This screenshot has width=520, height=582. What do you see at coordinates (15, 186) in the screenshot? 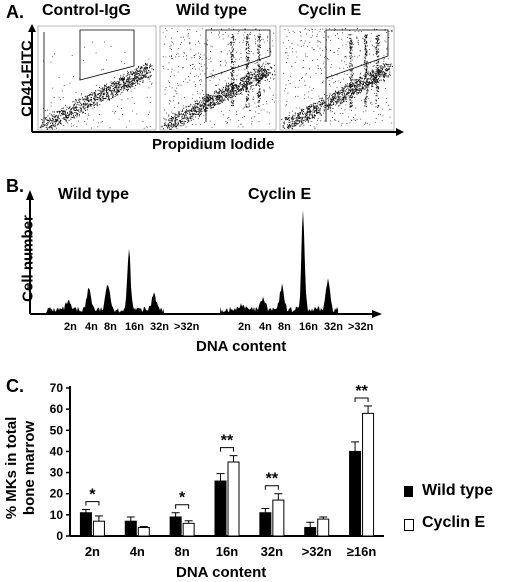
I see `panel-b-label: B.` at bounding box center [15, 186].